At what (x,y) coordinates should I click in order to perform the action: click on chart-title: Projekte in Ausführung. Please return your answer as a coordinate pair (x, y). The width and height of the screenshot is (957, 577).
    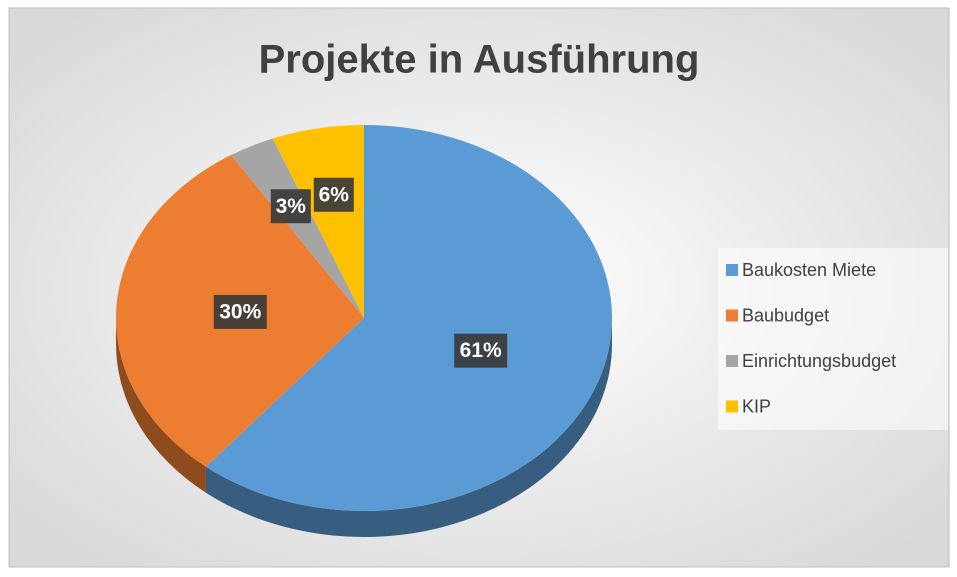
    Looking at the image, I should click on (479, 60).